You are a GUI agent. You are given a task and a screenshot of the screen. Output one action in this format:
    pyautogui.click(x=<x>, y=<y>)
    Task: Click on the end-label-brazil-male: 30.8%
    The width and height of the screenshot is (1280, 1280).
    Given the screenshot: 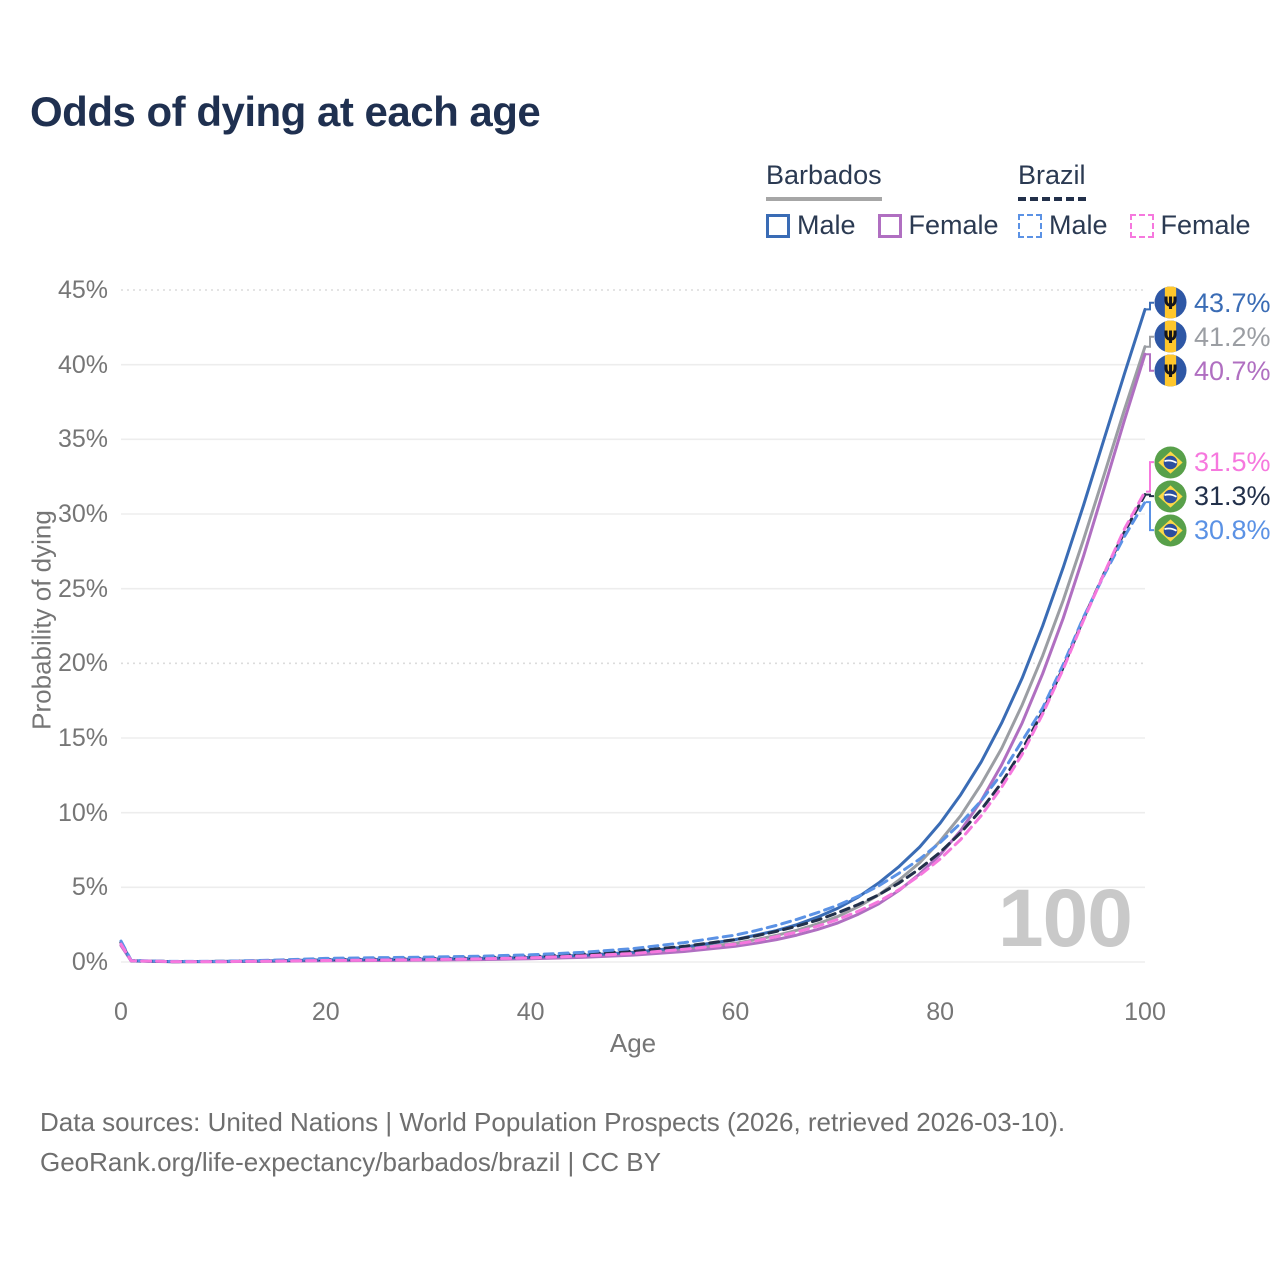 What is the action you would take?
    pyautogui.click(x=1212, y=530)
    